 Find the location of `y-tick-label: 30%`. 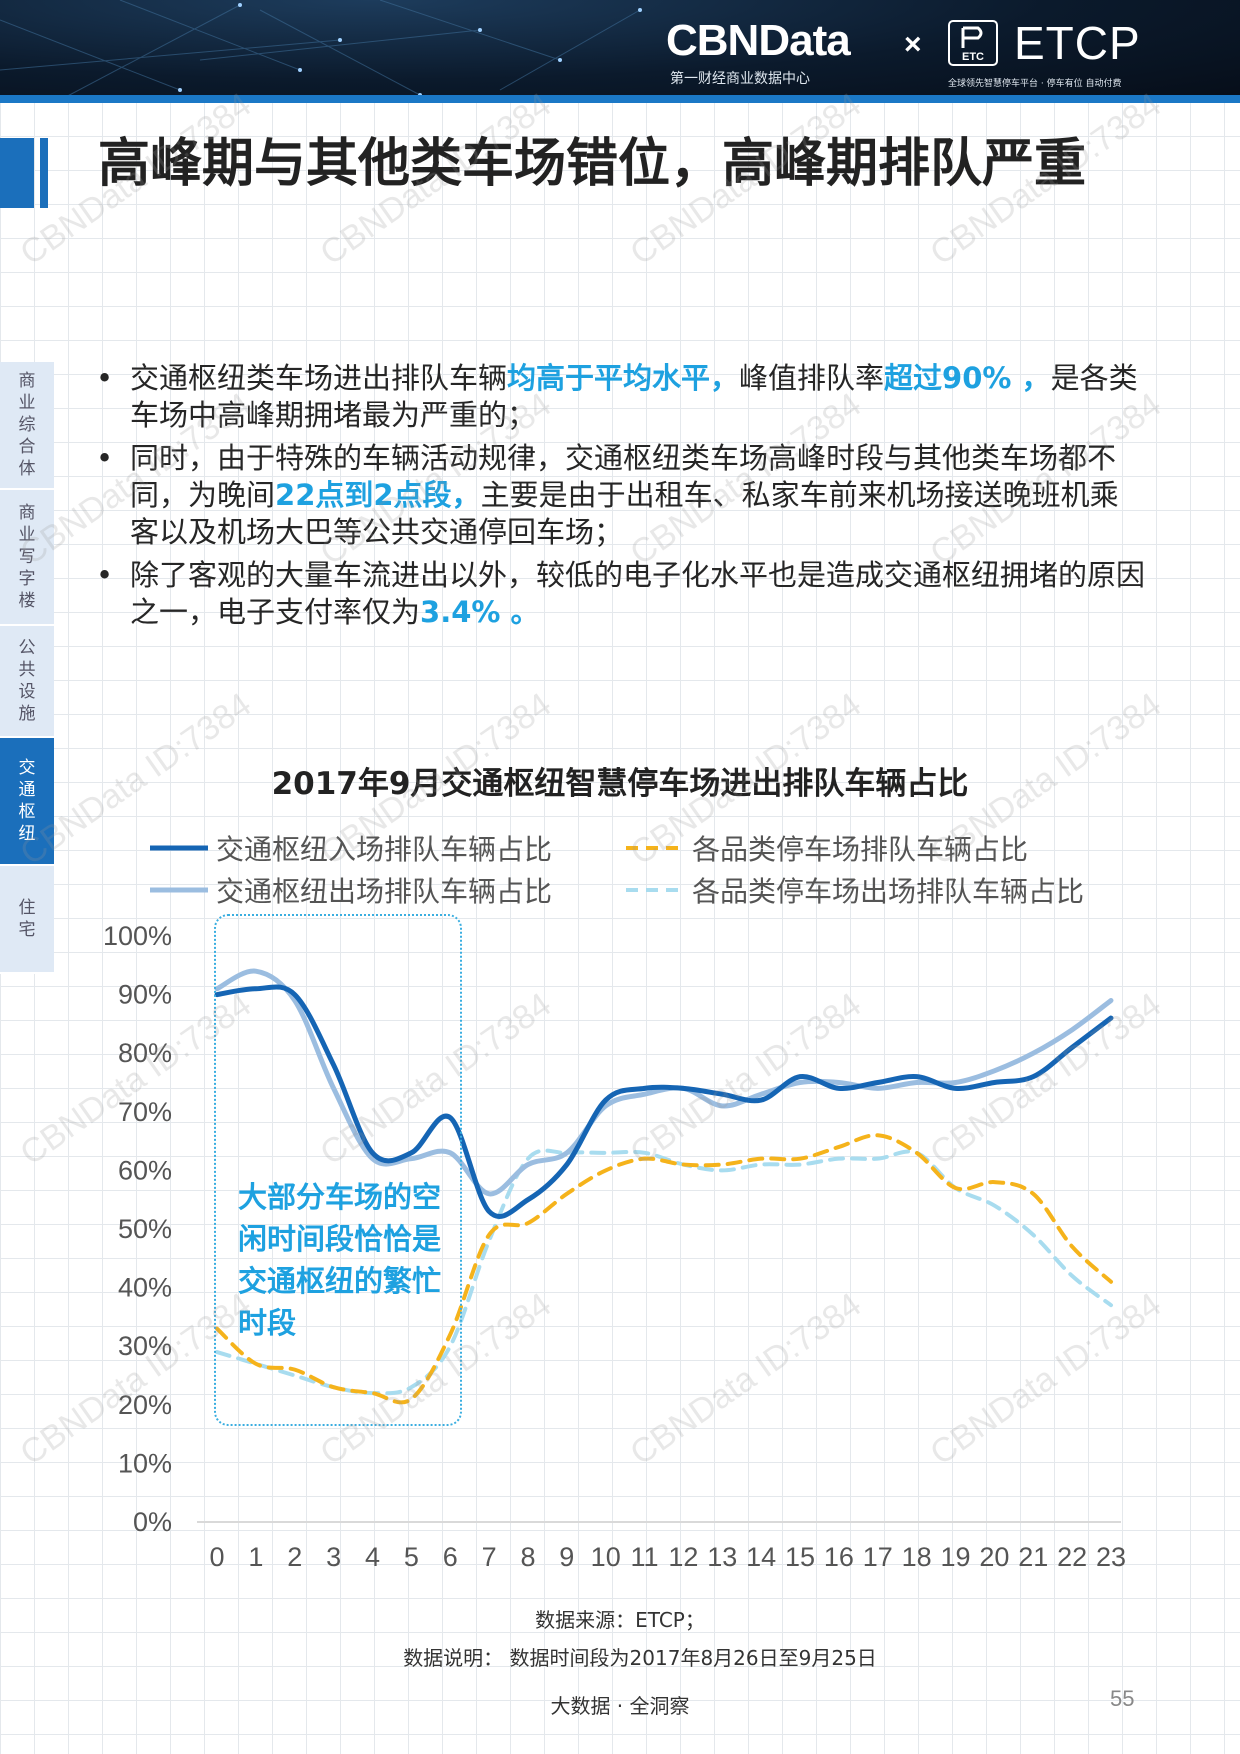

y-tick-label: 30% is located at coordinates (145, 1346).